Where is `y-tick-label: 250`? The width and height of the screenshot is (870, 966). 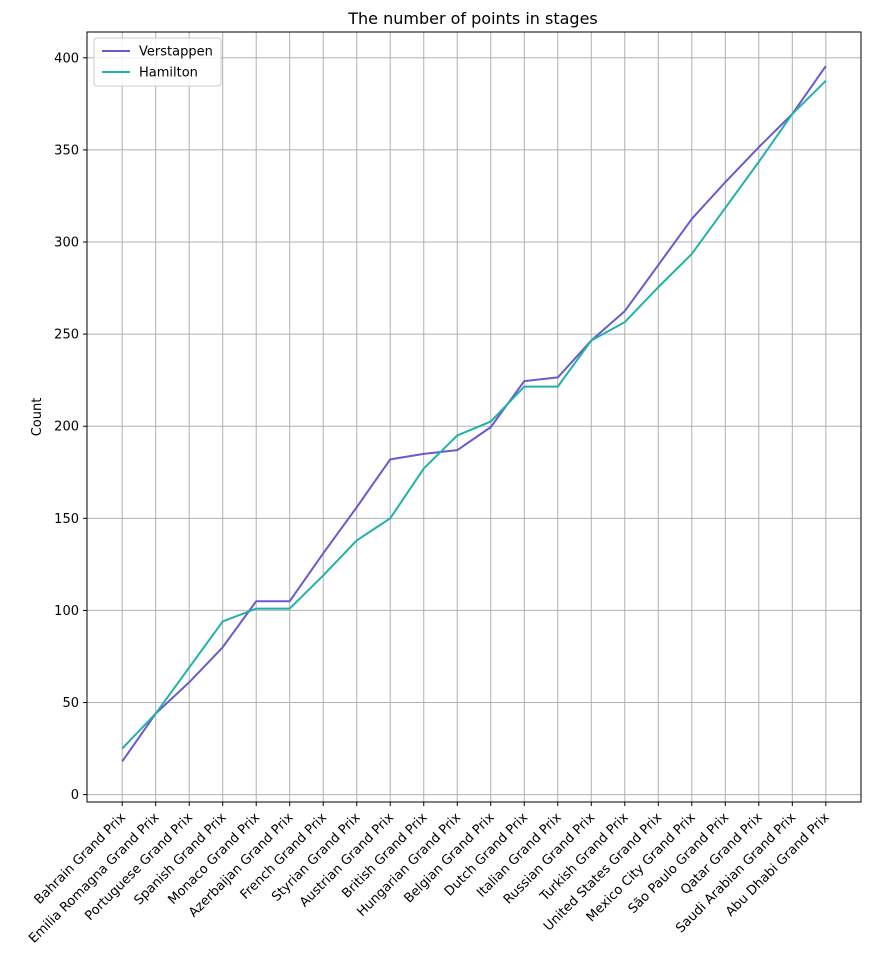 y-tick-label: 250 is located at coordinates (66, 335).